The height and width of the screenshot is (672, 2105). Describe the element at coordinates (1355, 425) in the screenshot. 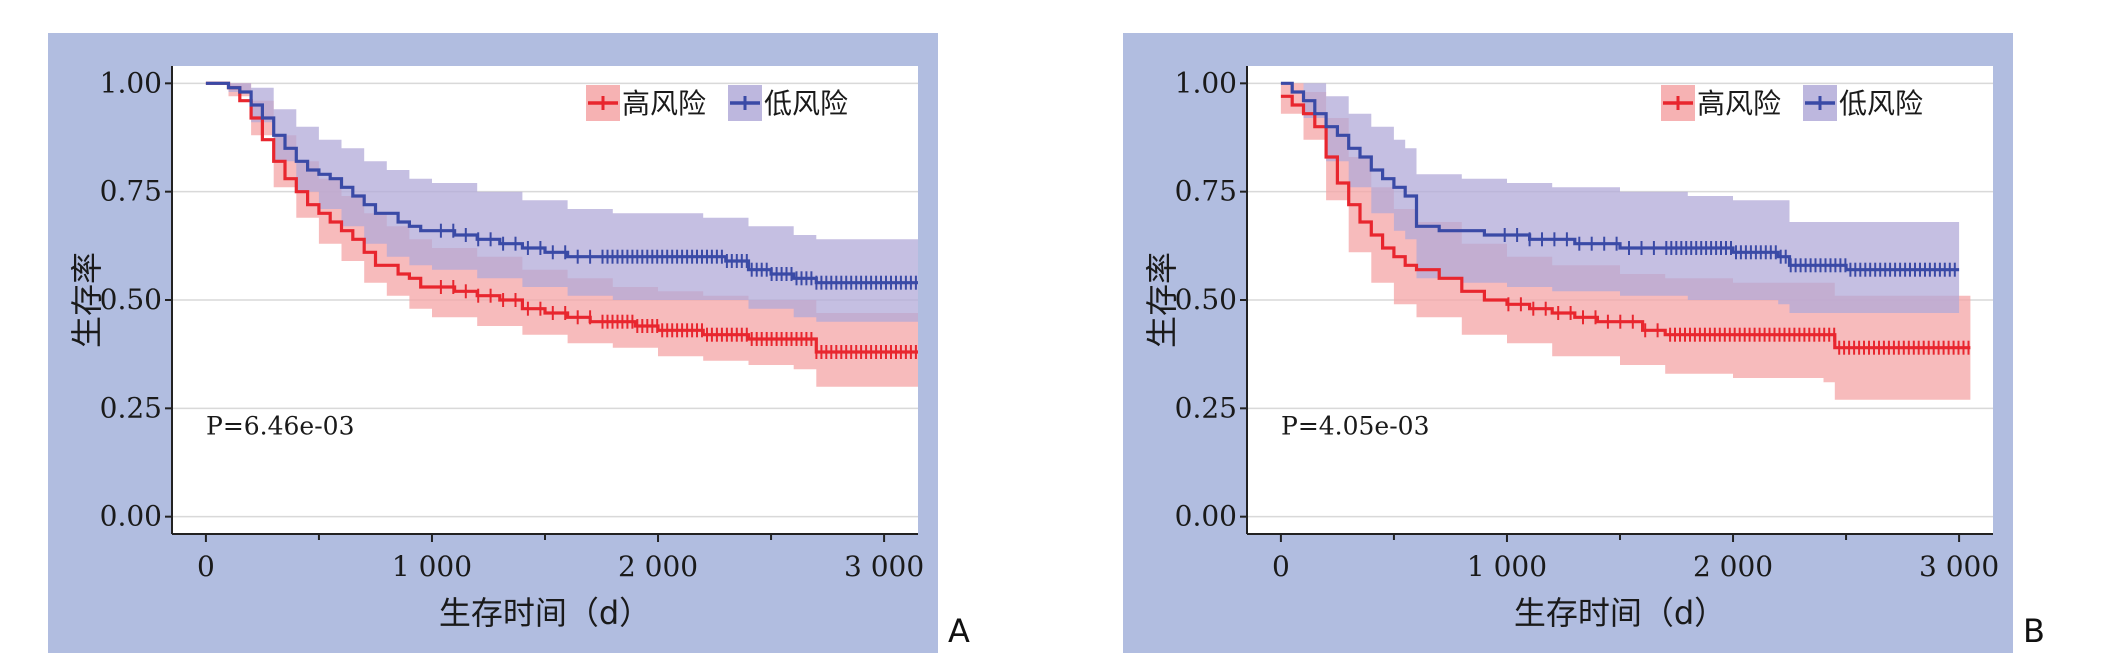

I see `p-value-annotation: P=4.05e-03` at that location.